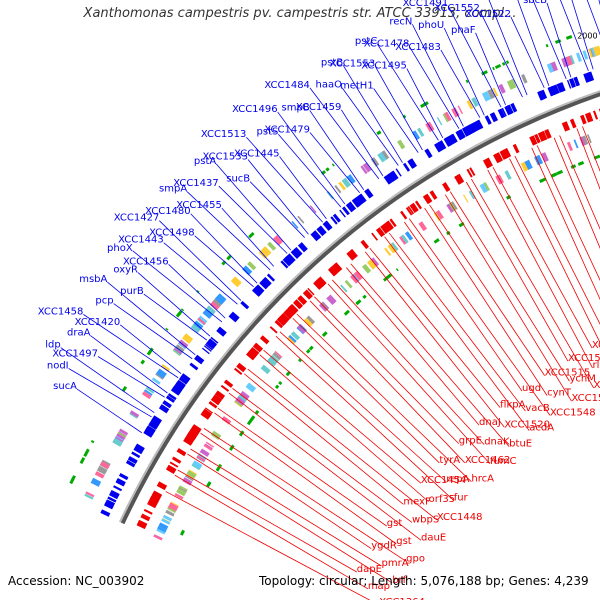 The height and width of the screenshot is (600, 600). Describe the element at coordinates (596, 365) in the screenshot. I see `reverse-gene-label: rlmL` at that location.